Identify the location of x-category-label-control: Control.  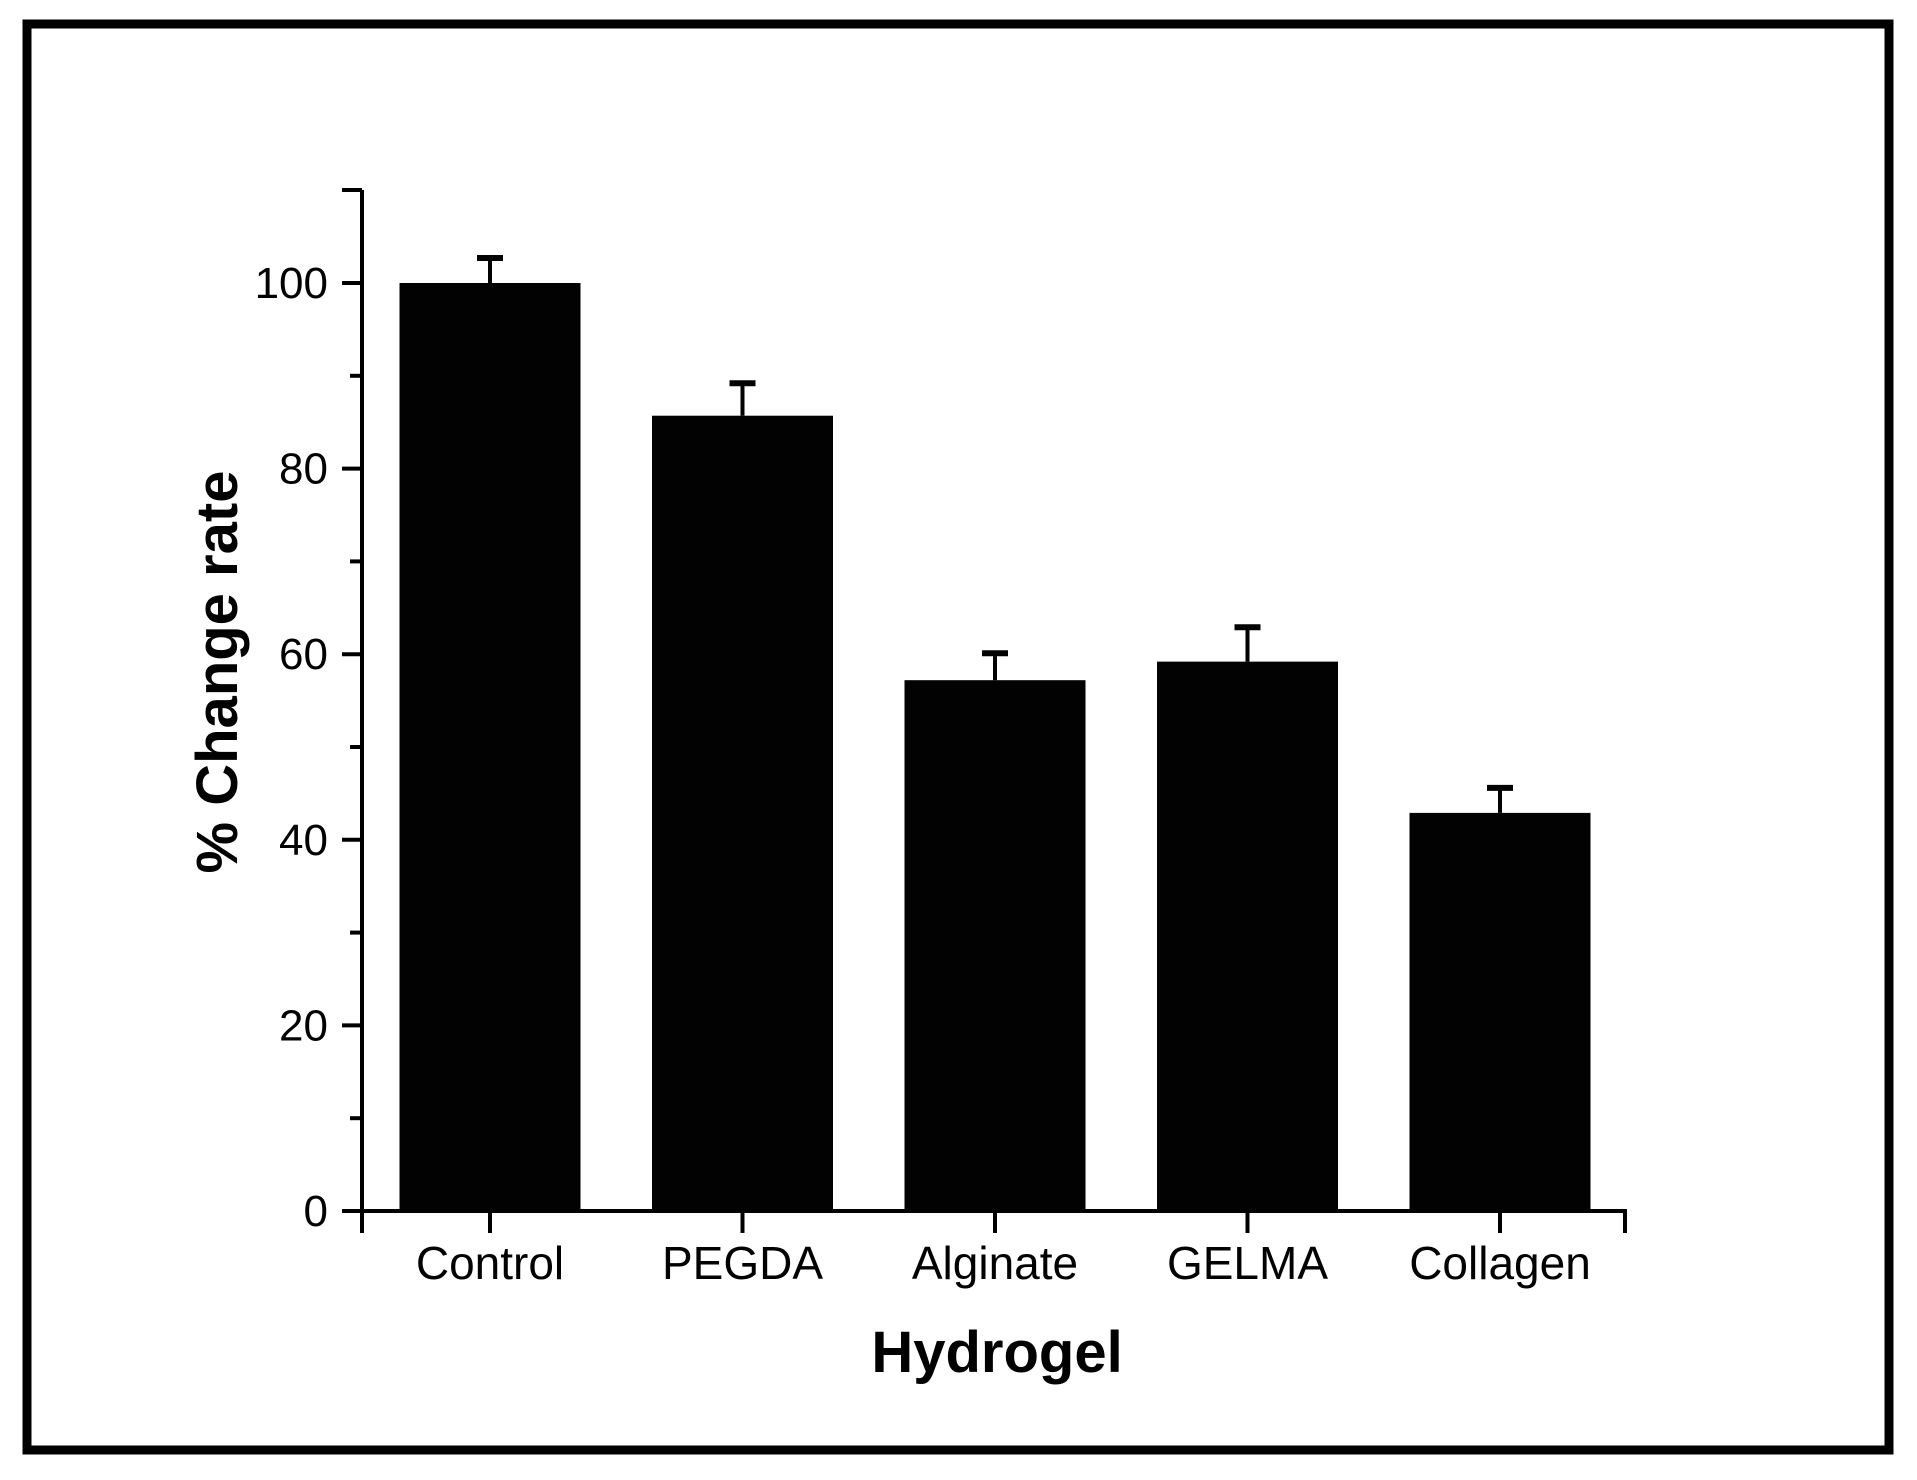
(490, 1263).